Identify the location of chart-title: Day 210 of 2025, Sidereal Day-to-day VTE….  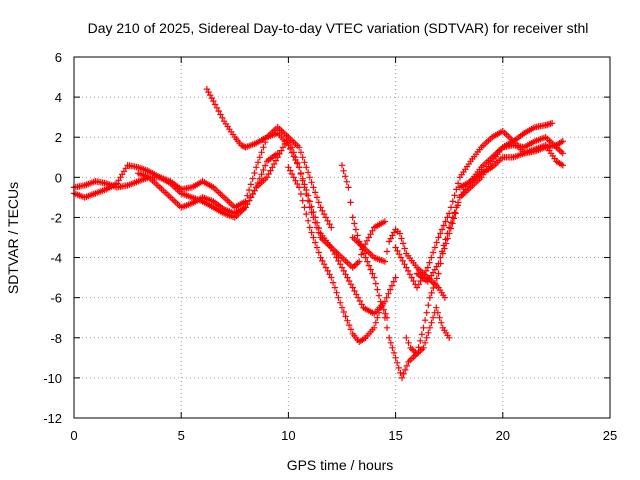
(338, 28).